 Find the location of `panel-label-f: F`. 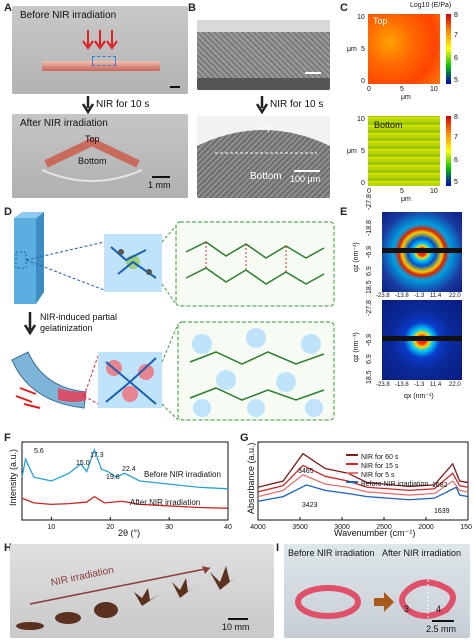

panel-label-f: F is located at coordinates (7, 438).